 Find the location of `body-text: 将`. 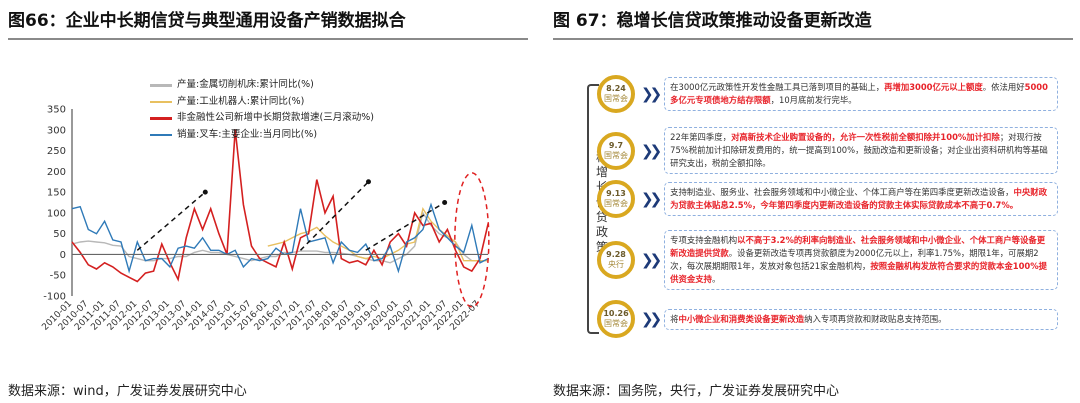

body-text: 将 is located at coordinates (674, 318).